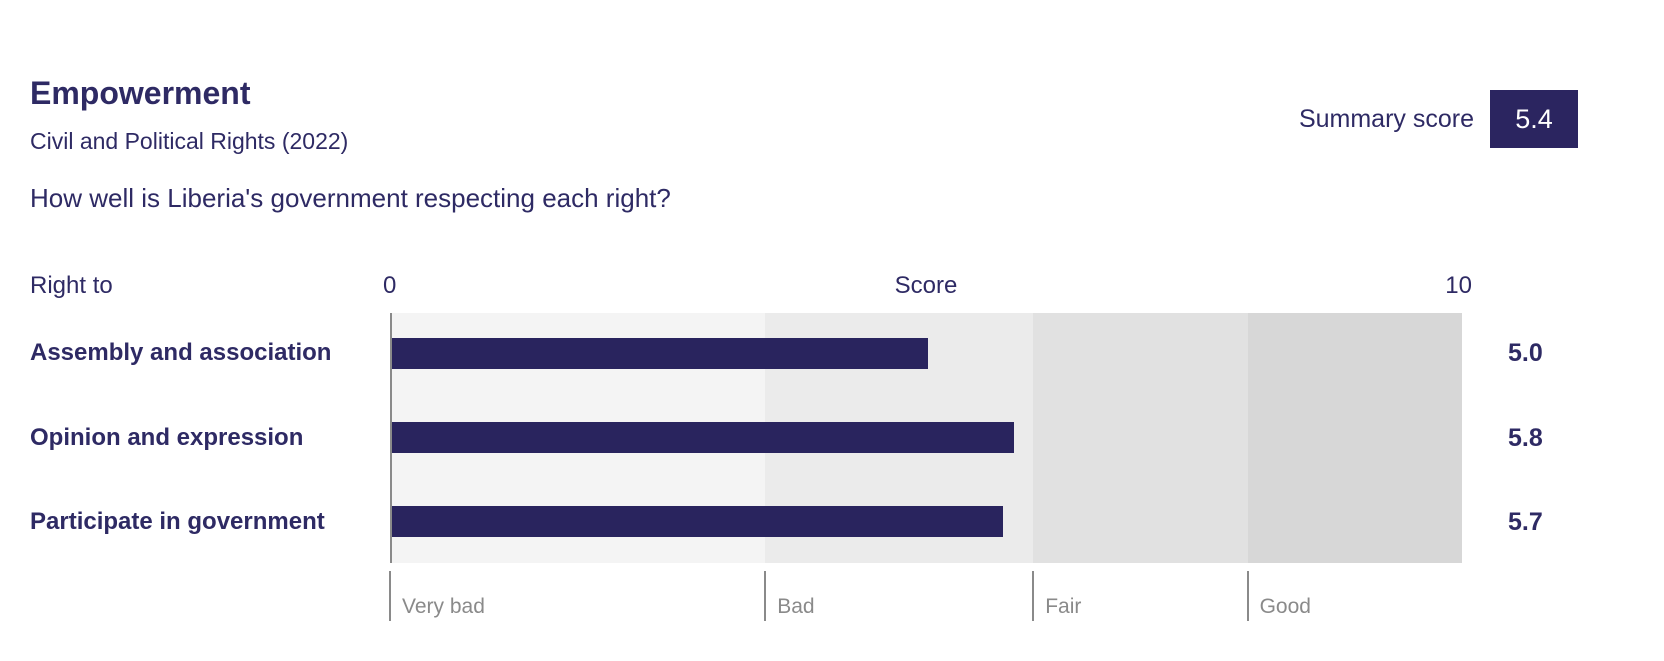 The width and height of the screenshot is (1664, 661). I want to click on axis-header: Right to 0 Score 10, so click(832, 286).